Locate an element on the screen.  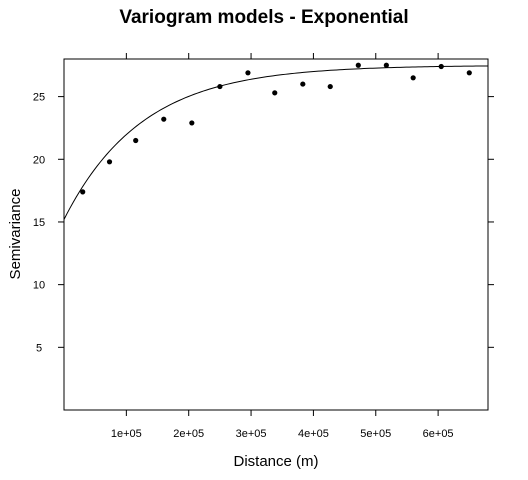
y-tick-label: 5 is located at coordinates (39, 348).